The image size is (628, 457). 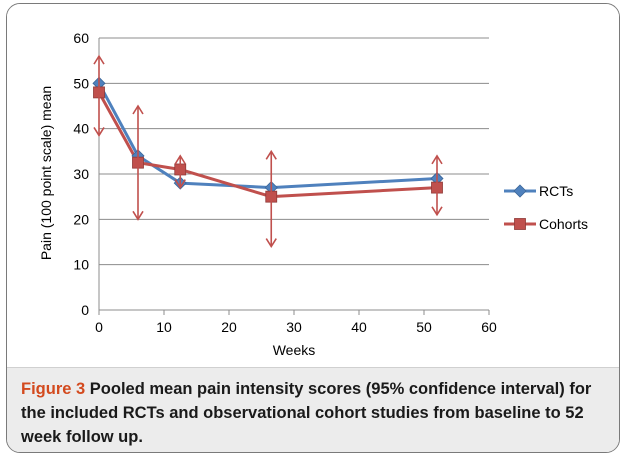 What do you see at coordinates (81, 38) in the screenshot?
I see `y-tick-label: 60` at bounding box center [81, 38].